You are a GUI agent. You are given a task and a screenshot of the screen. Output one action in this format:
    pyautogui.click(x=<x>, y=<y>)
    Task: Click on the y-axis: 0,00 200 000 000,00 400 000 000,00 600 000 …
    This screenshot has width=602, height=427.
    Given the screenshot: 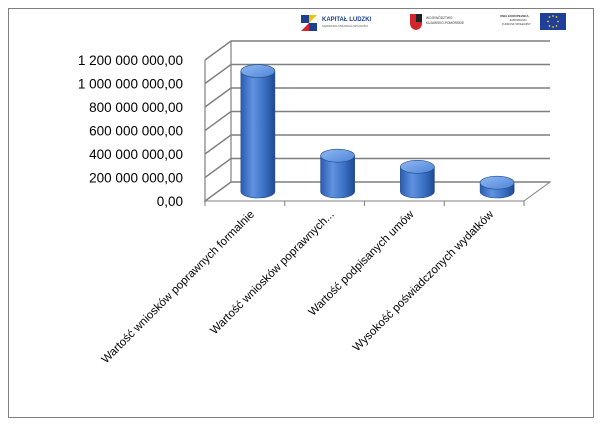 What is the action you would take?
    pyautogui.click(x=130, y=131)
    